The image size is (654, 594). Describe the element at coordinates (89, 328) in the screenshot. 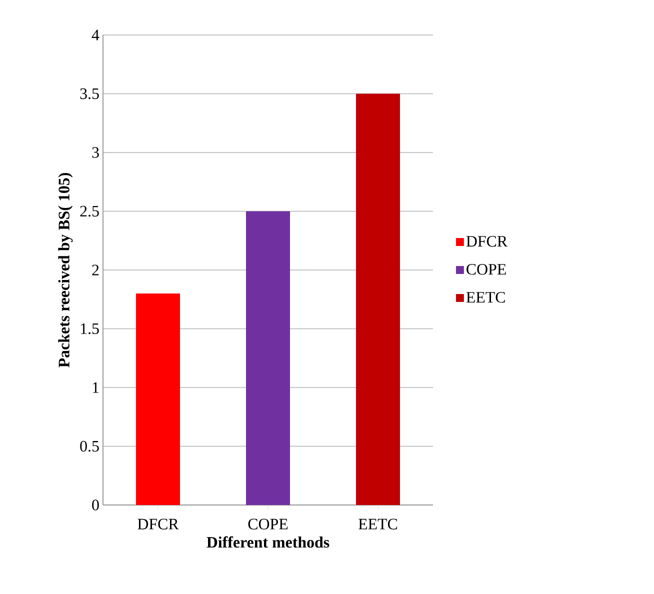

I see `y-tick-label: 1.5` at that location.